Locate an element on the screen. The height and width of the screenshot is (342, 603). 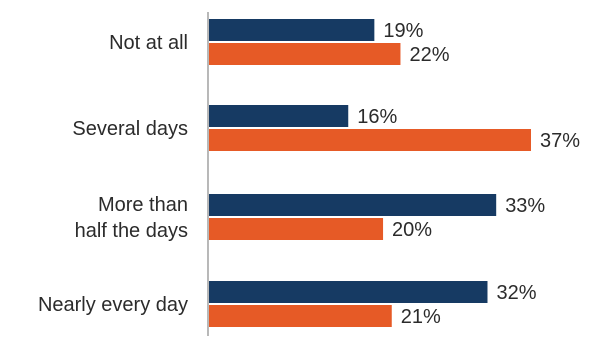
category-label-line: Nearly every day is located at coordinates (113, 305).